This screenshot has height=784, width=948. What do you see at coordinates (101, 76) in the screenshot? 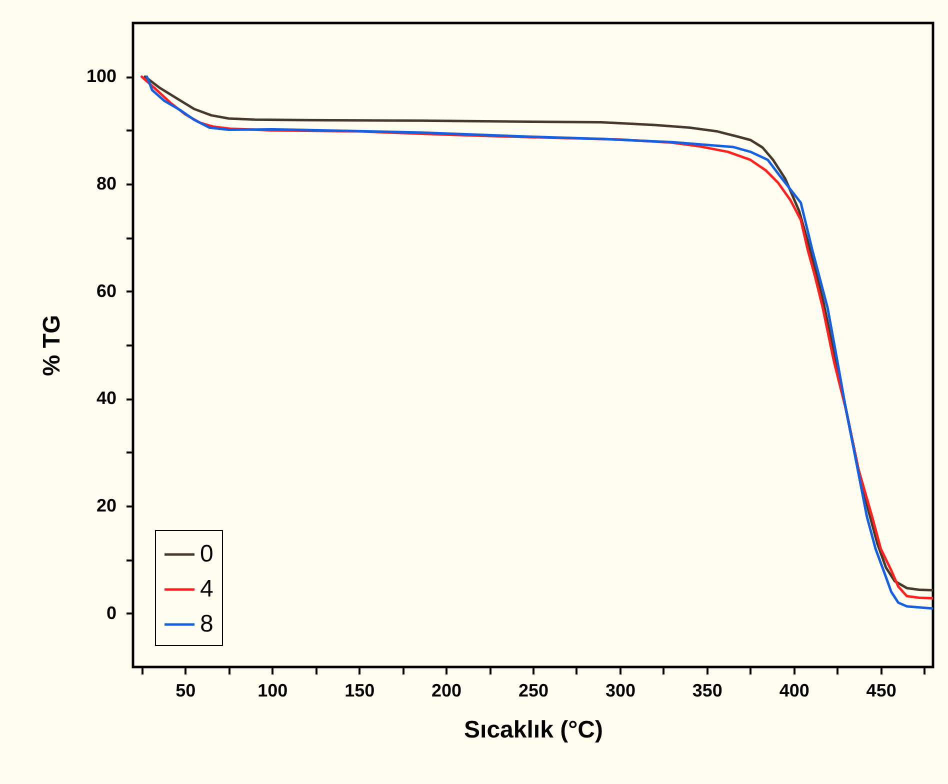
I see `y-tick-label: 100` at bounding box center [101, 76].